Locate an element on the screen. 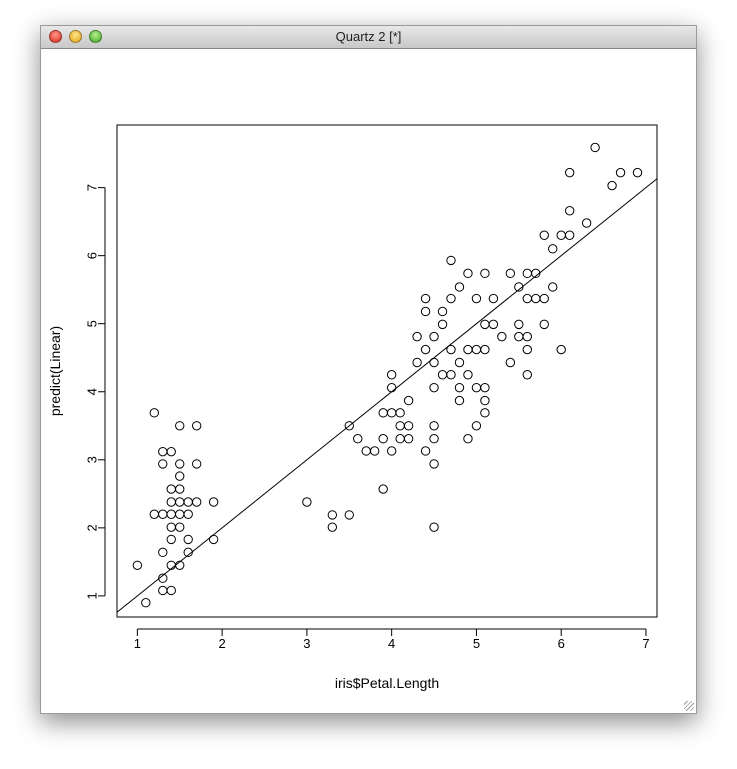 This screenshot has width=737, height=769. resize-grip is located at coordinates (689, 706).